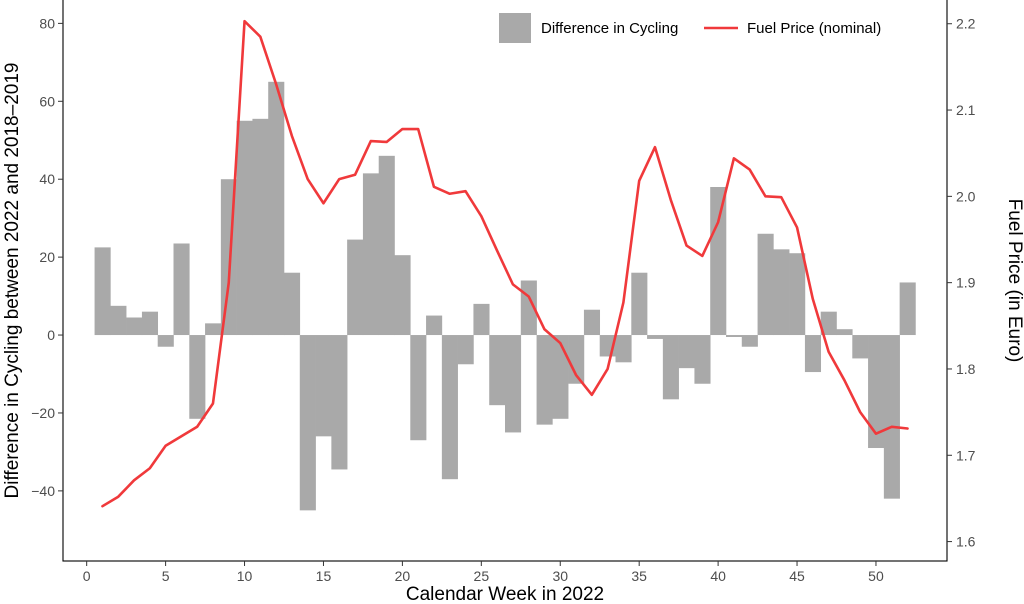  What do you see at coordinates (876, 576) in the screenshot?
I see `x-tick-label: 50` at bounding box center [876, 576].